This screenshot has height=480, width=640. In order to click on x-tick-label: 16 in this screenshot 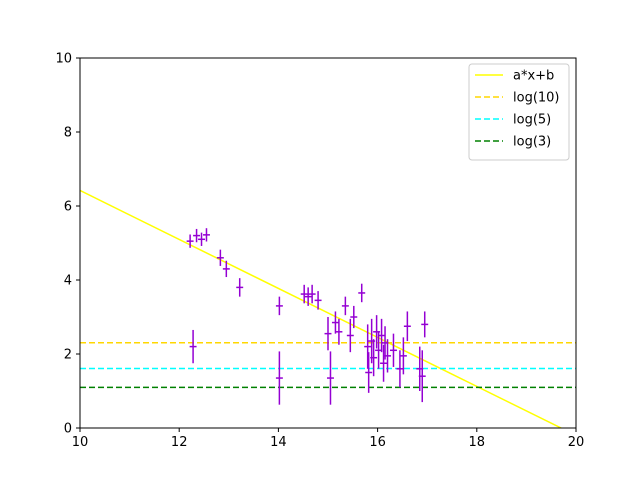, I will do `click(377, 442)`.